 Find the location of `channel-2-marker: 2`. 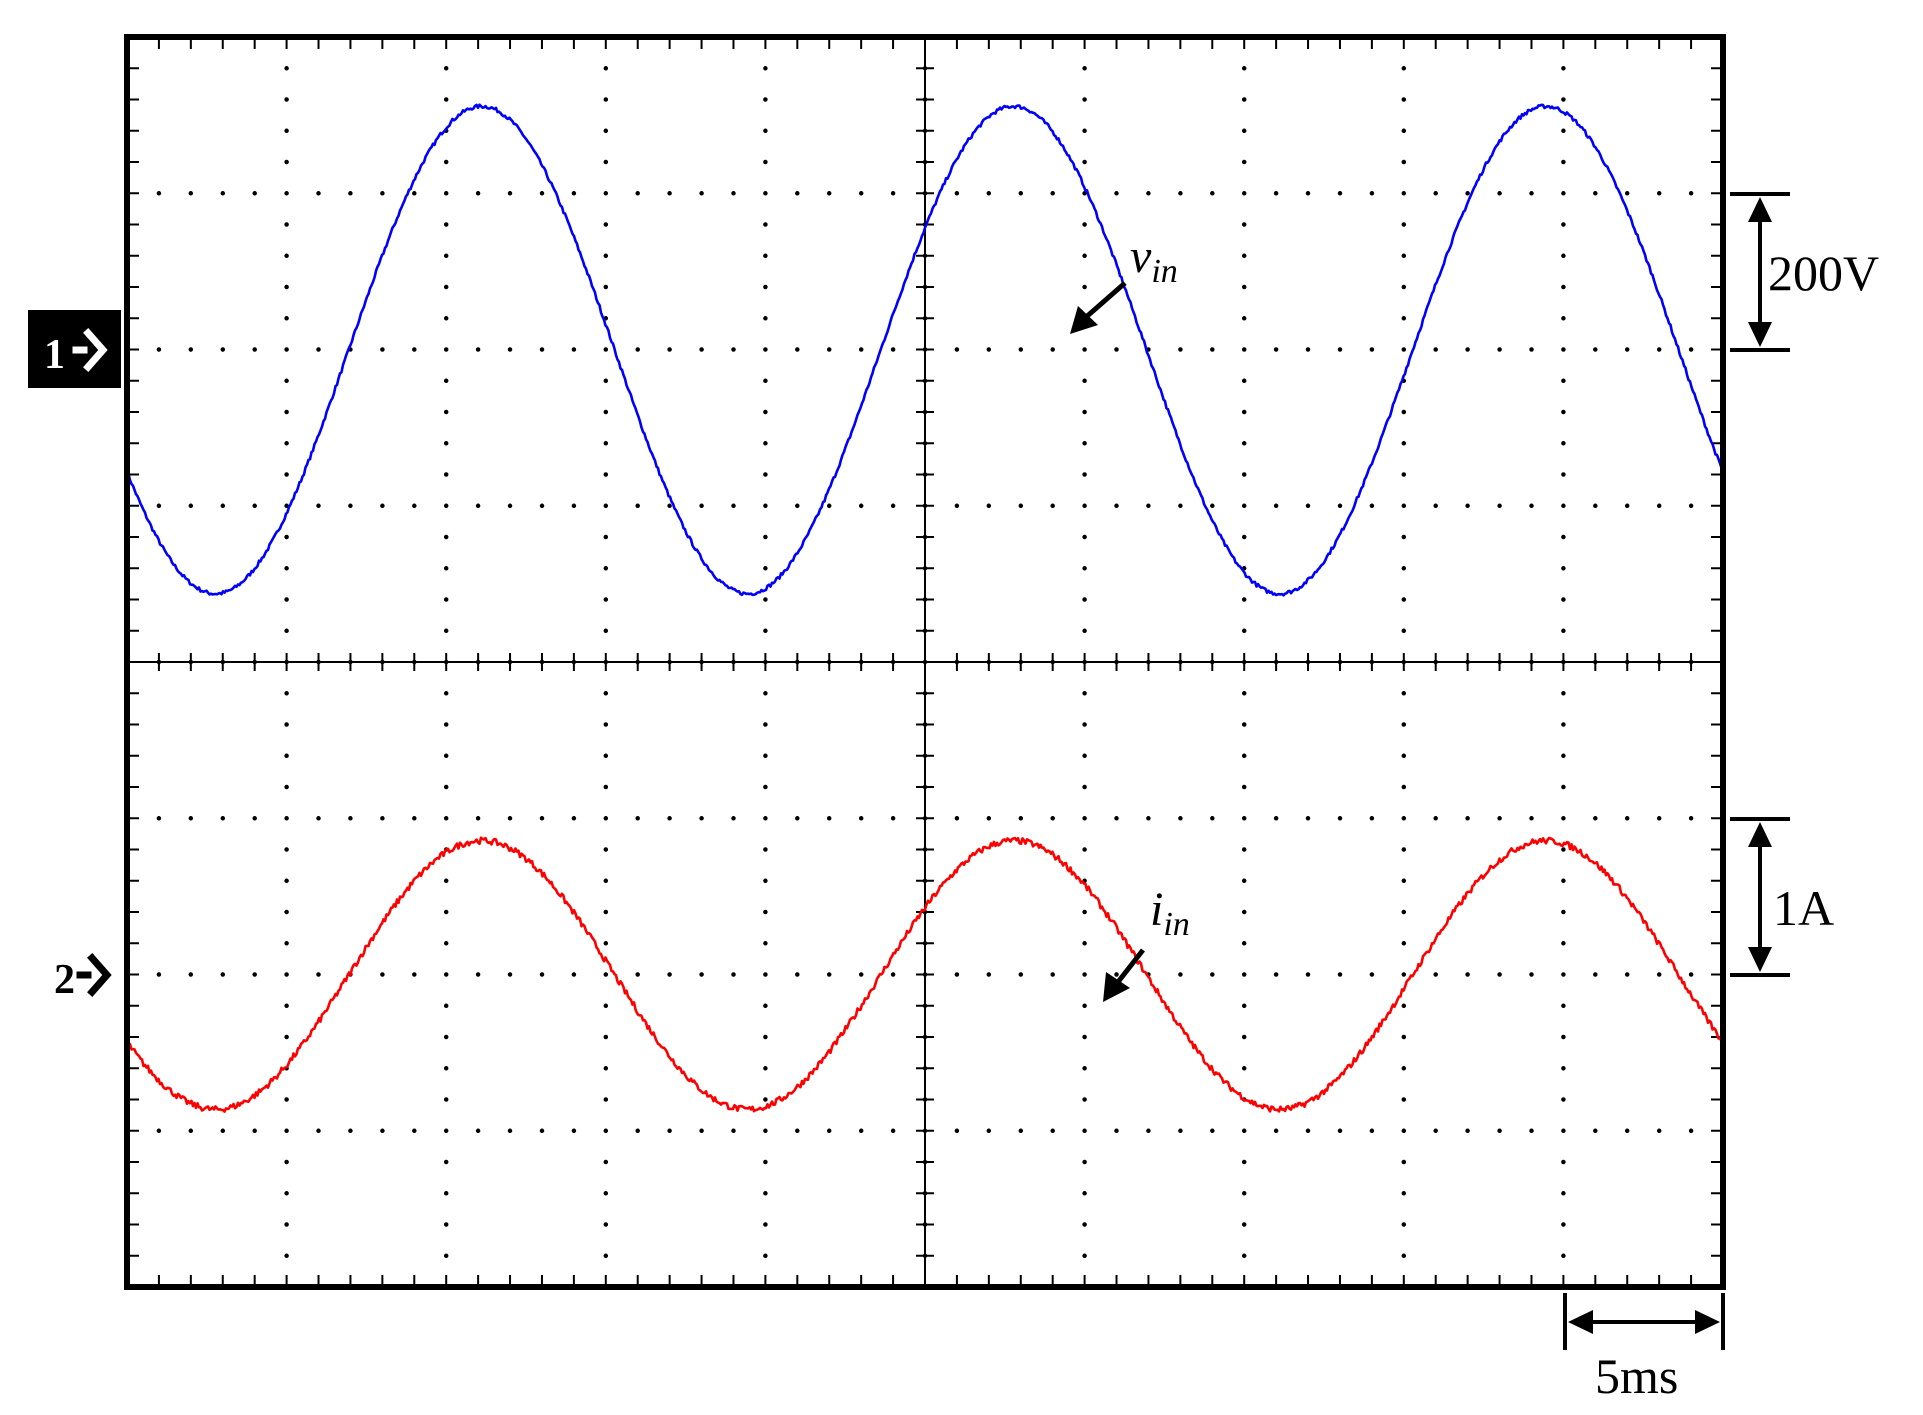

channel-2-marker: 2 is located at coordinates (83, 978).